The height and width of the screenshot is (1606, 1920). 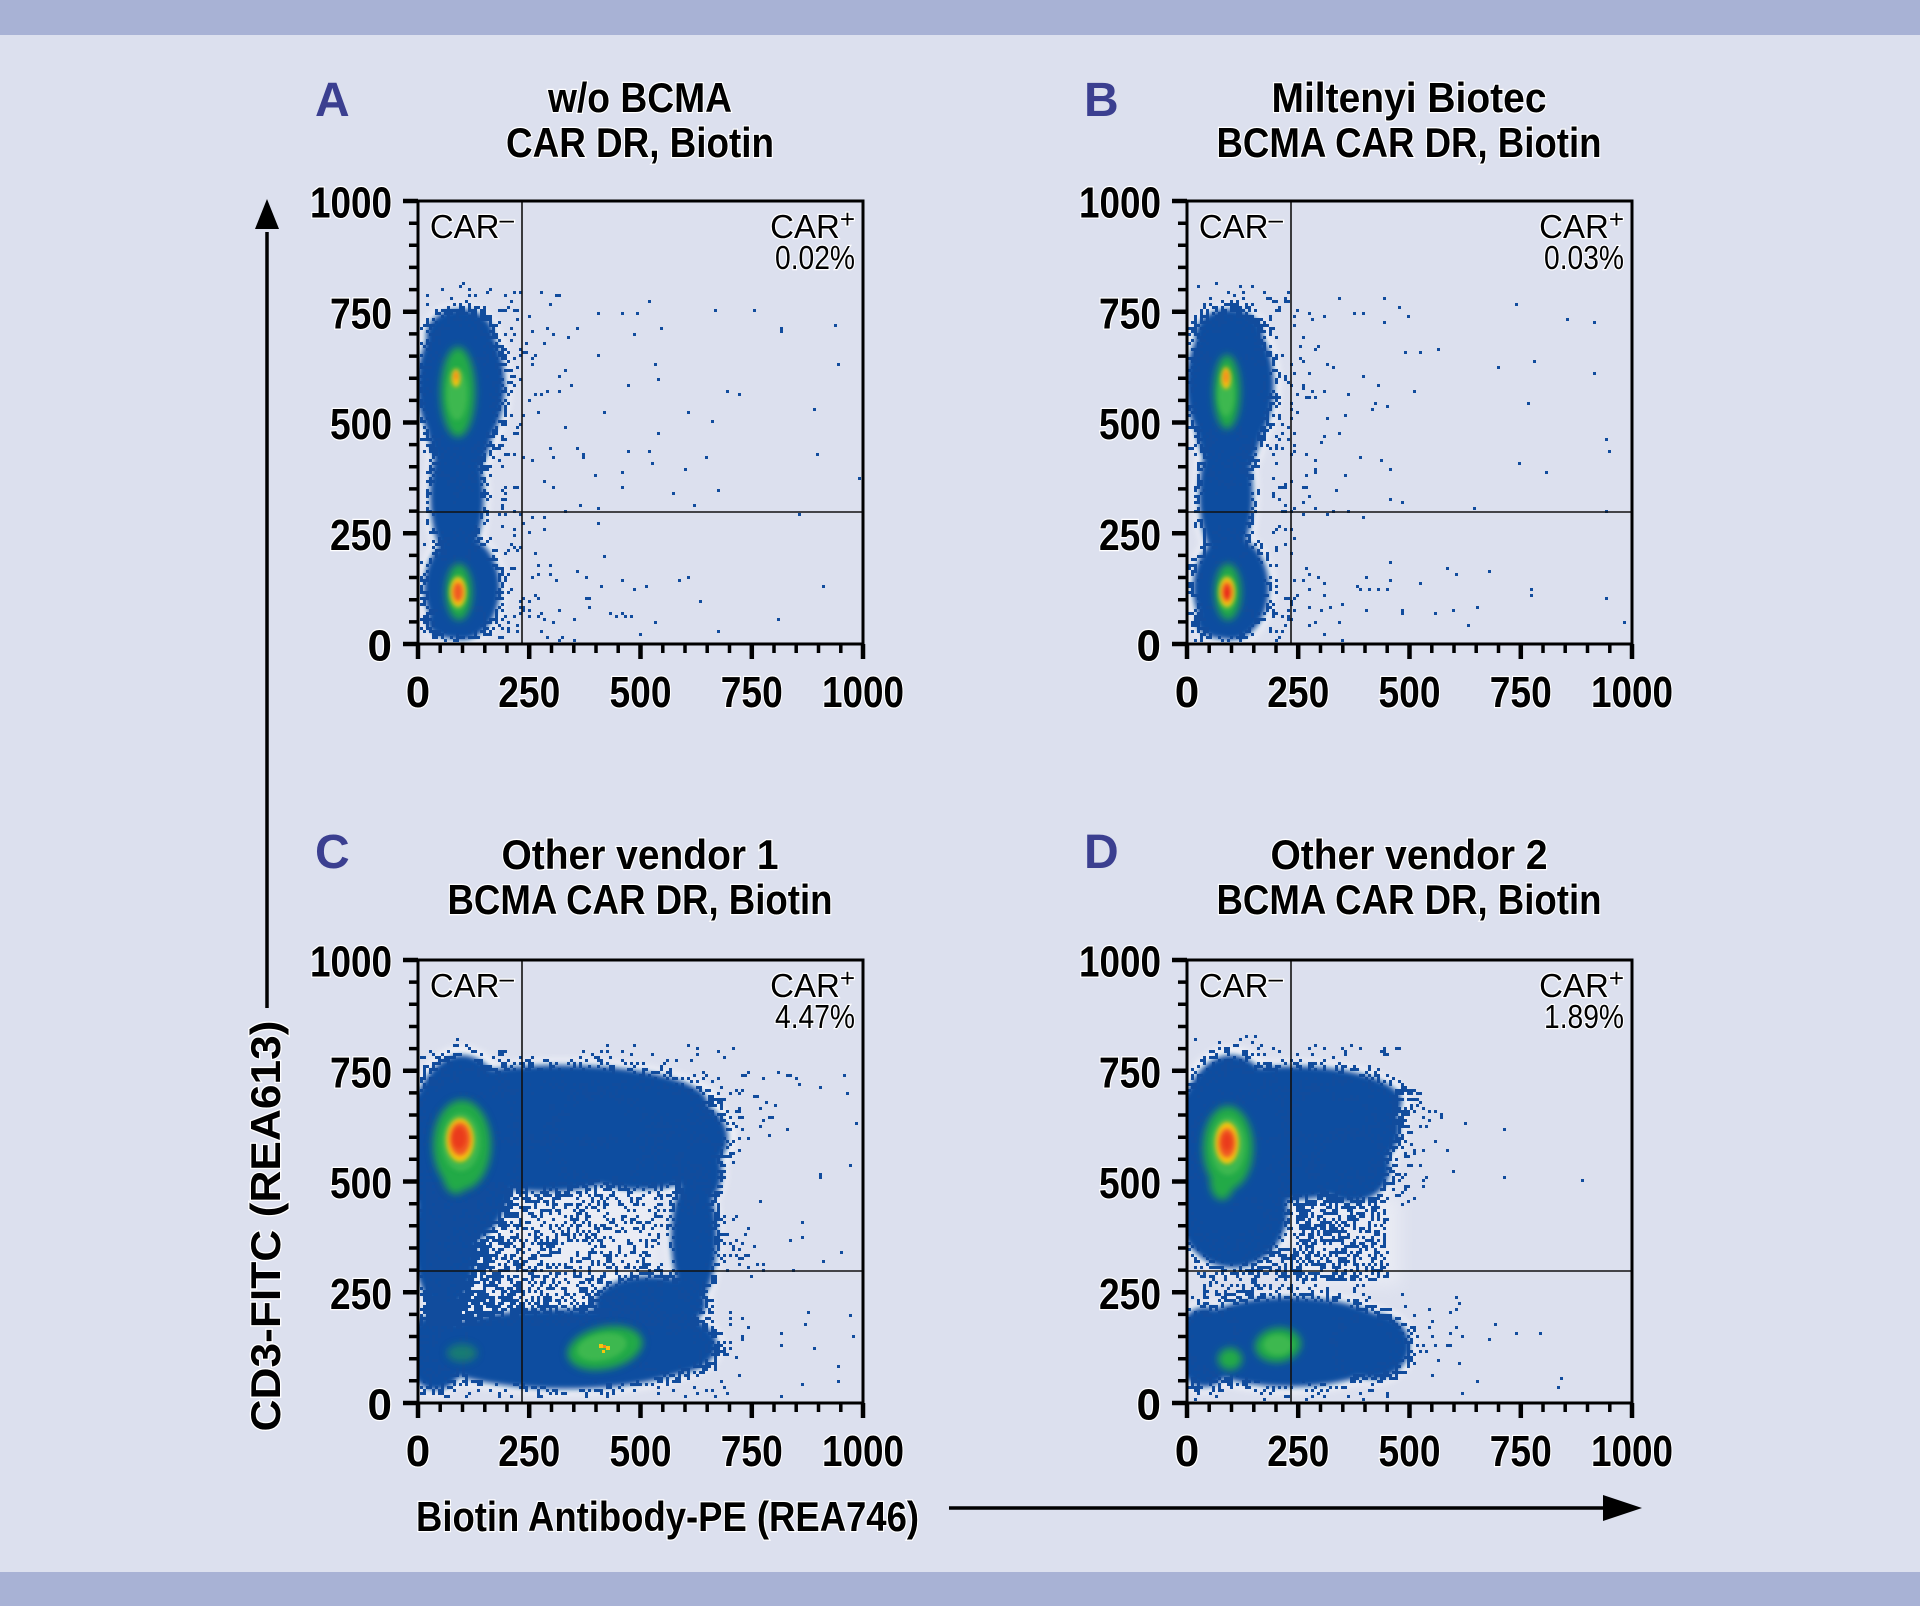 I want to click on svg-text: Other vendor 2, so click(x=1409, y=854).